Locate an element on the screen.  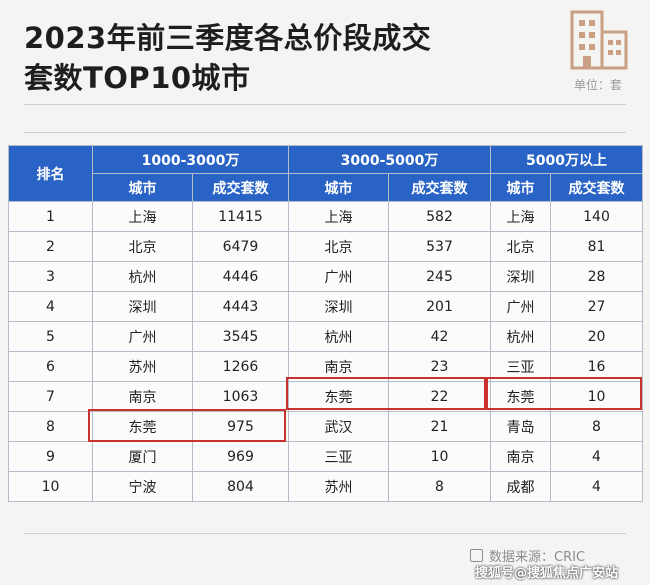
table-row: 10 宁波 804 苏州 8 成都 4 is located at coordinates (325, 486).